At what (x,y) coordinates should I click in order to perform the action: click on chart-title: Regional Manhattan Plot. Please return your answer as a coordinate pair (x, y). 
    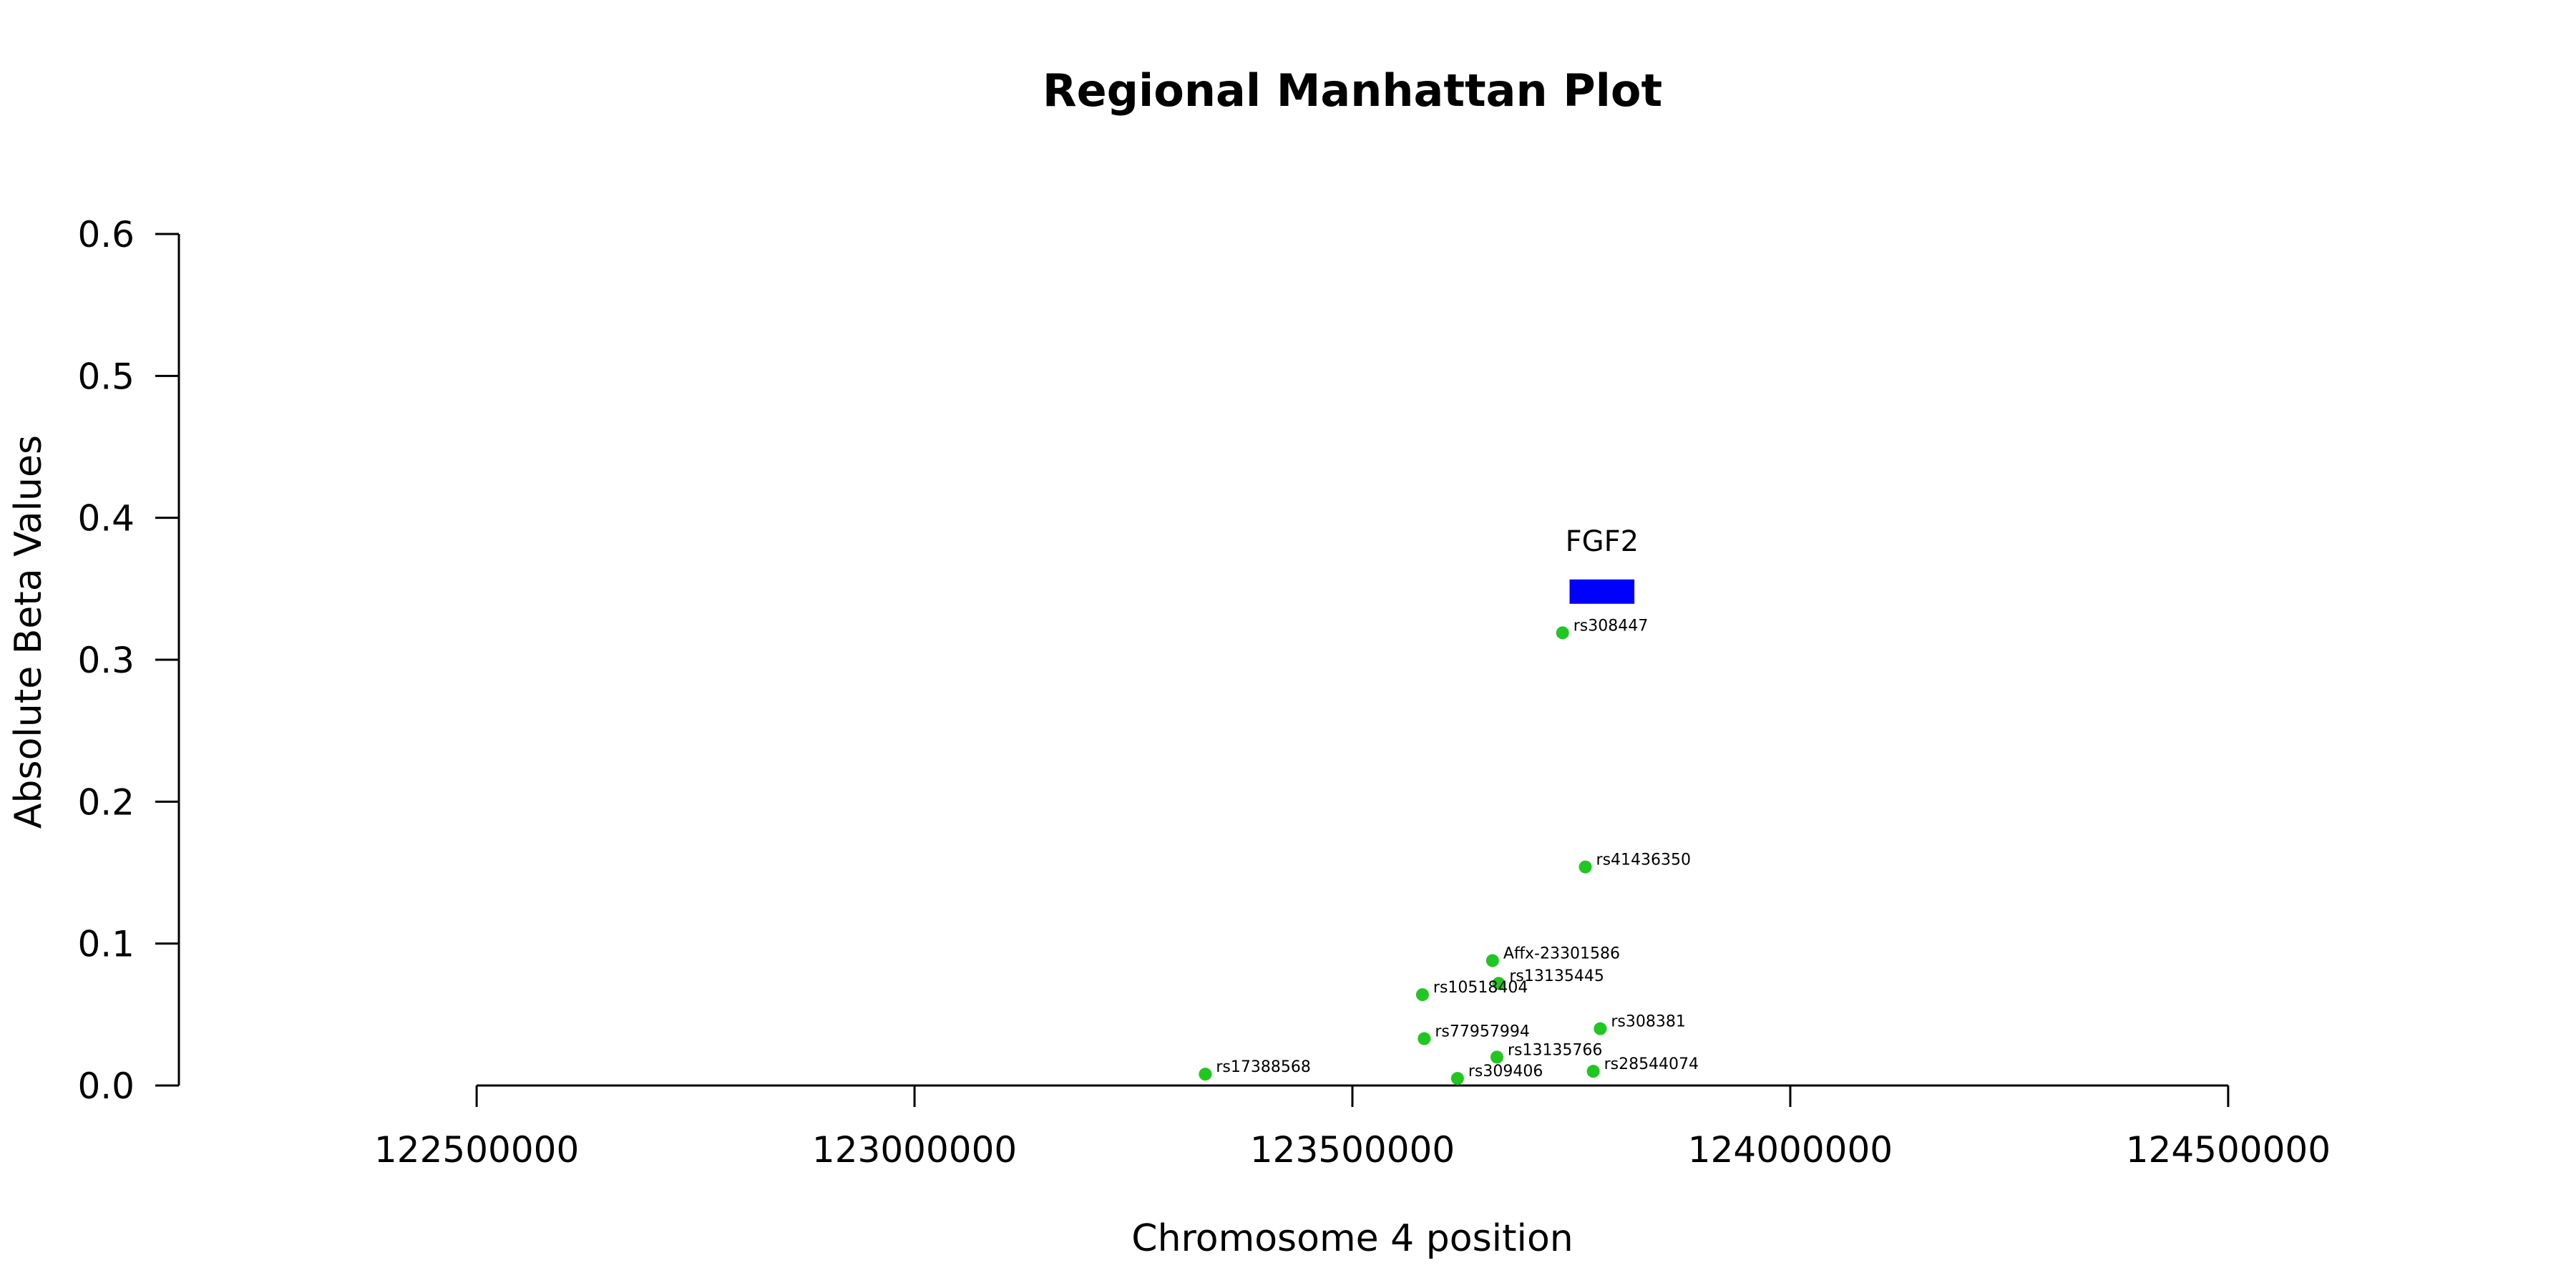
    Looking at the image, I should click on (1352, 90).